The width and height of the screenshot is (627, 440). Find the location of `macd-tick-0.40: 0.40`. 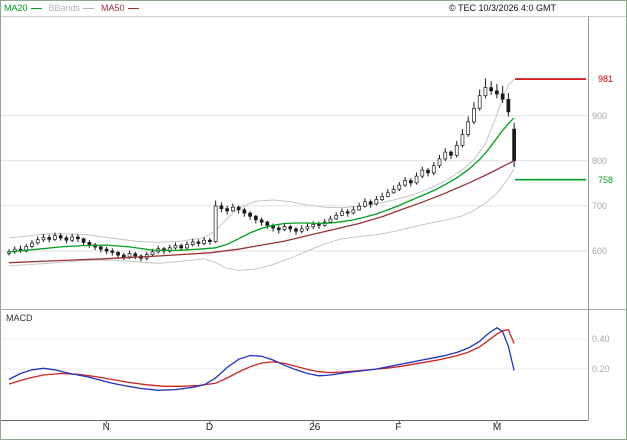

macd-tick-0.40: 0.40 is located at coordinates (601, 339).